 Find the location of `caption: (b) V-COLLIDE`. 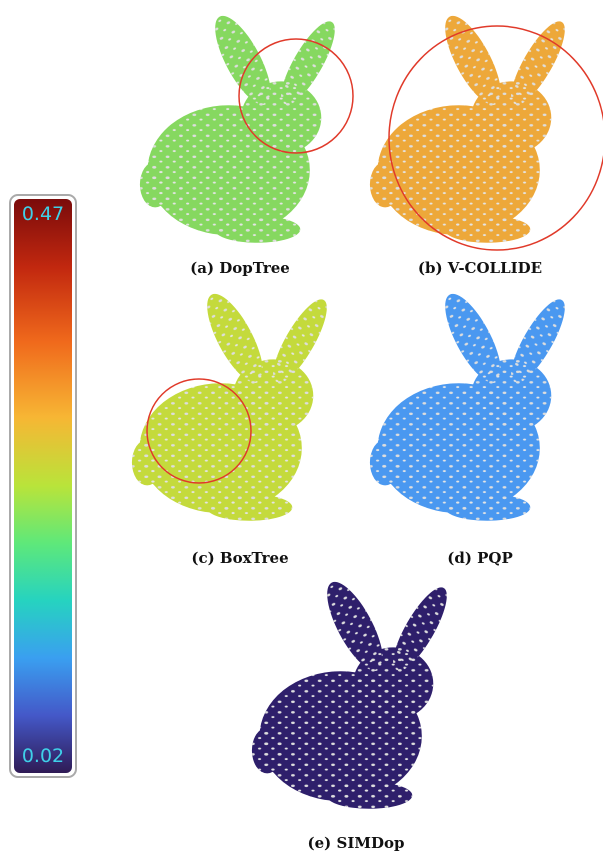

caption: (b) V-COLLIDE is located at coordinates (480, 268).